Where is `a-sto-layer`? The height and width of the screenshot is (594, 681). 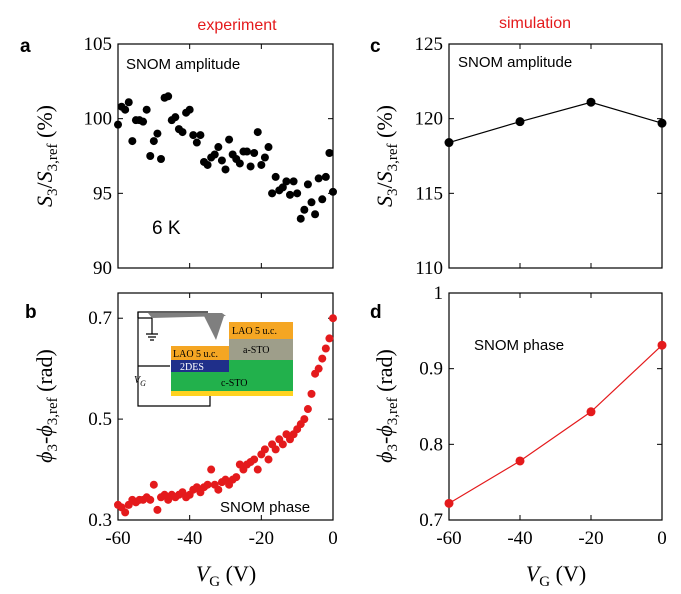
a-sto-layer is located at coordinates (261, 349).